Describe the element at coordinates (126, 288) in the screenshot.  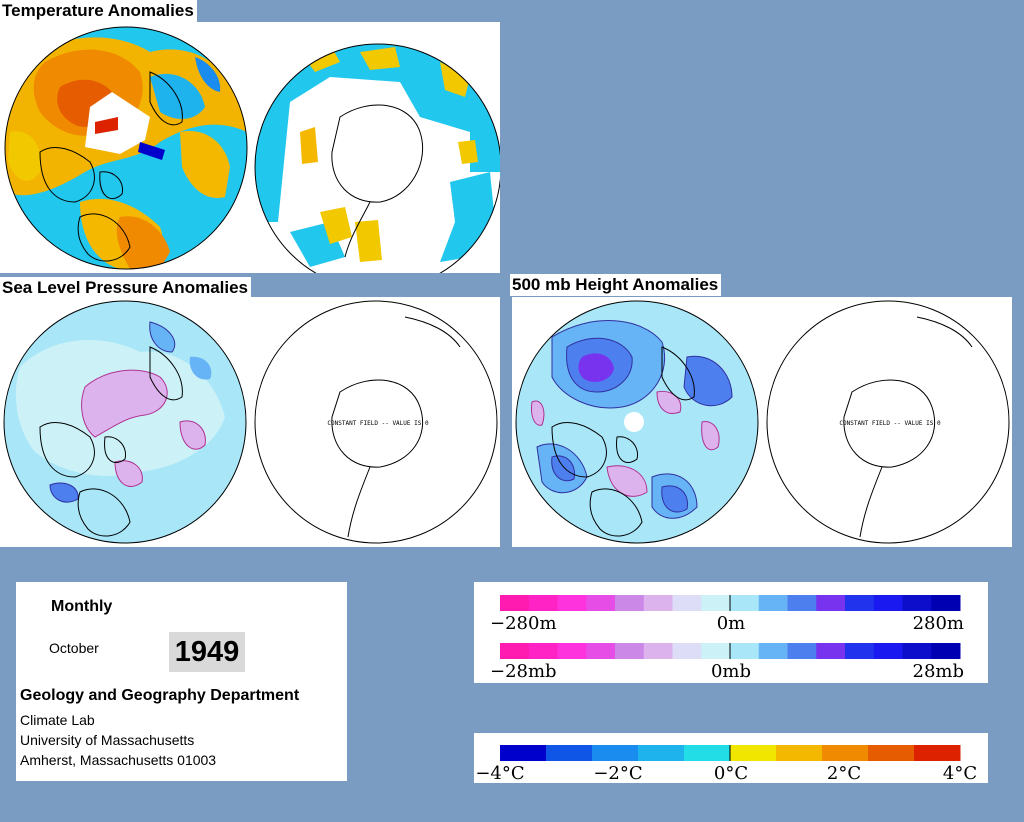
I see `slp-anomalies-title: Sea Level Pressure Anomalies` at that location.